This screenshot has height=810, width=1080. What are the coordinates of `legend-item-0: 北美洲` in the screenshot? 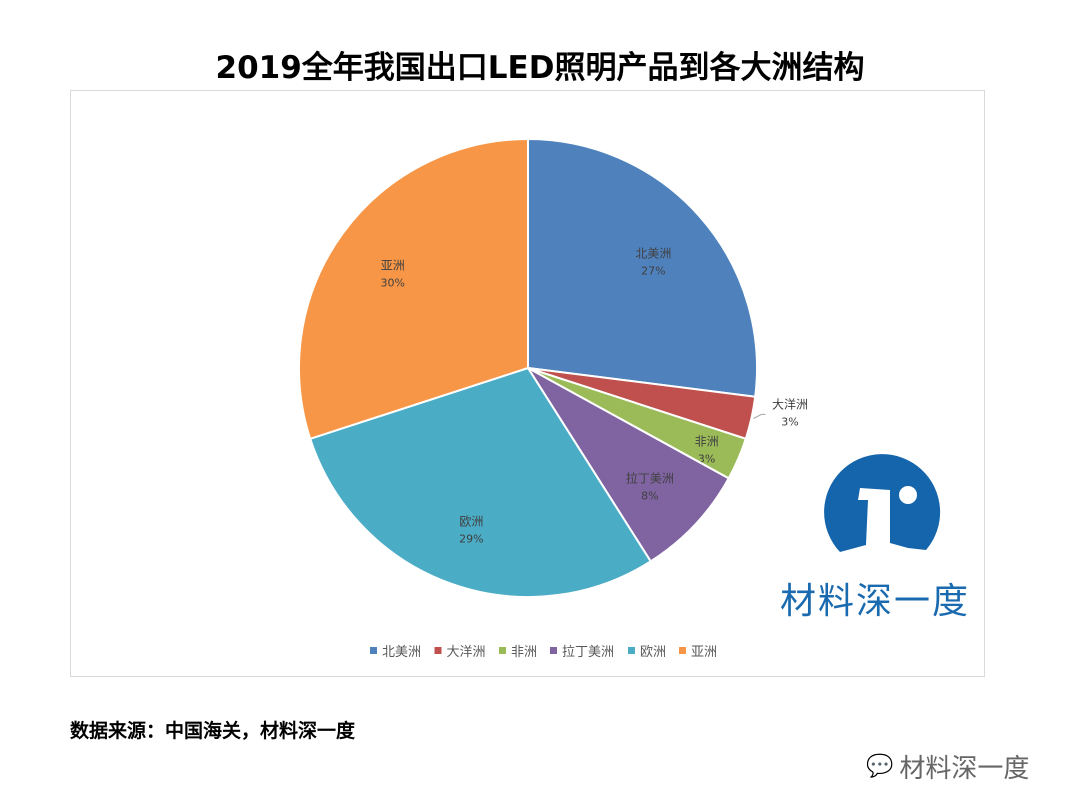 It's located at (401, 652).